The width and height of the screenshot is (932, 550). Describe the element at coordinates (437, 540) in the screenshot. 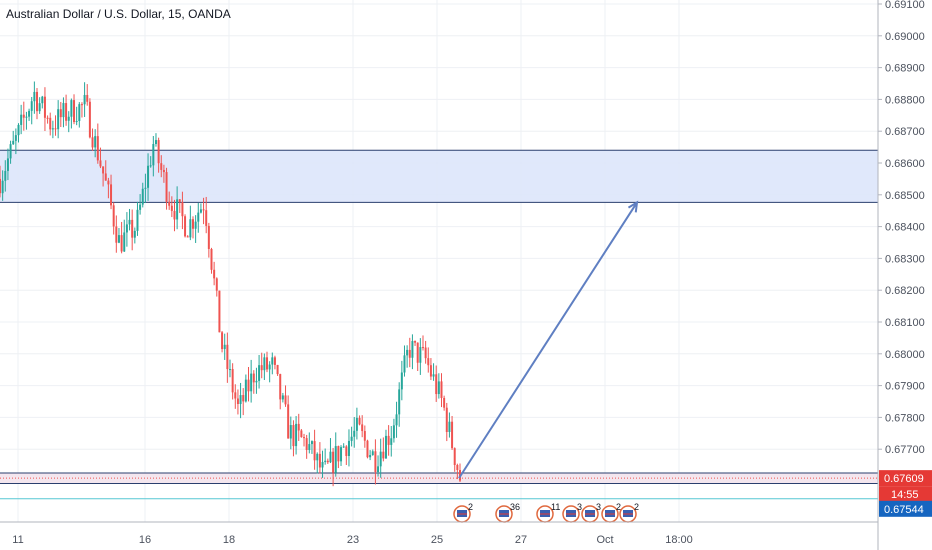

I see `time-label: 25` at that location.